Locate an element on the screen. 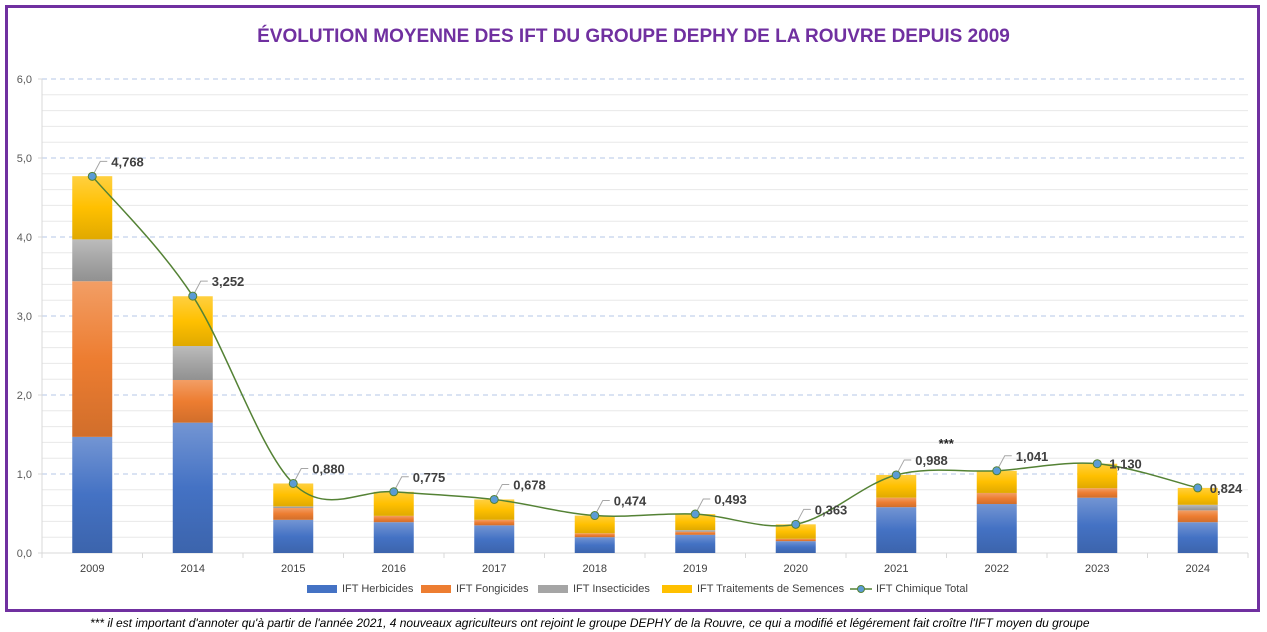 This screenshot has width=1267, height=632. bar-ift-fongicides-2014 is located at coordinates (192, 401).